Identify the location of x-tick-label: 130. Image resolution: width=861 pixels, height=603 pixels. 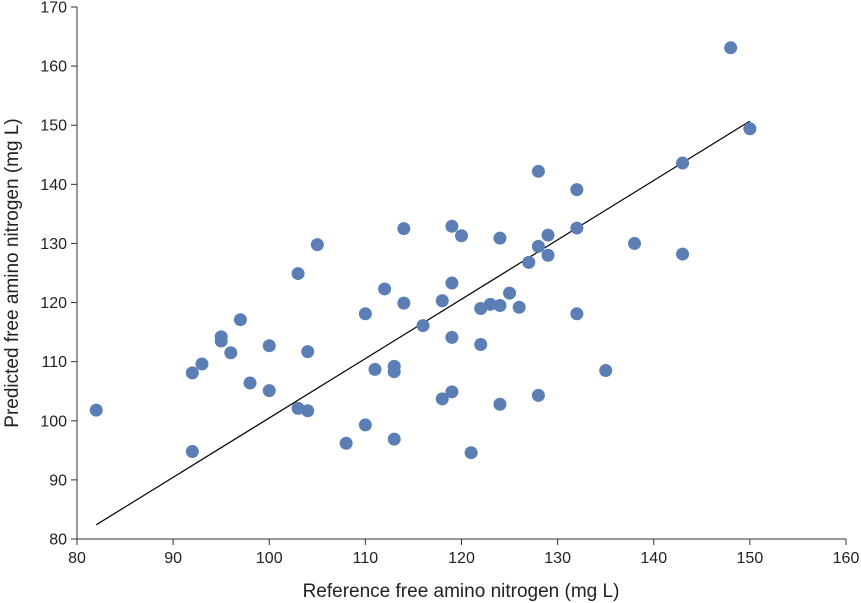
(557, 558).